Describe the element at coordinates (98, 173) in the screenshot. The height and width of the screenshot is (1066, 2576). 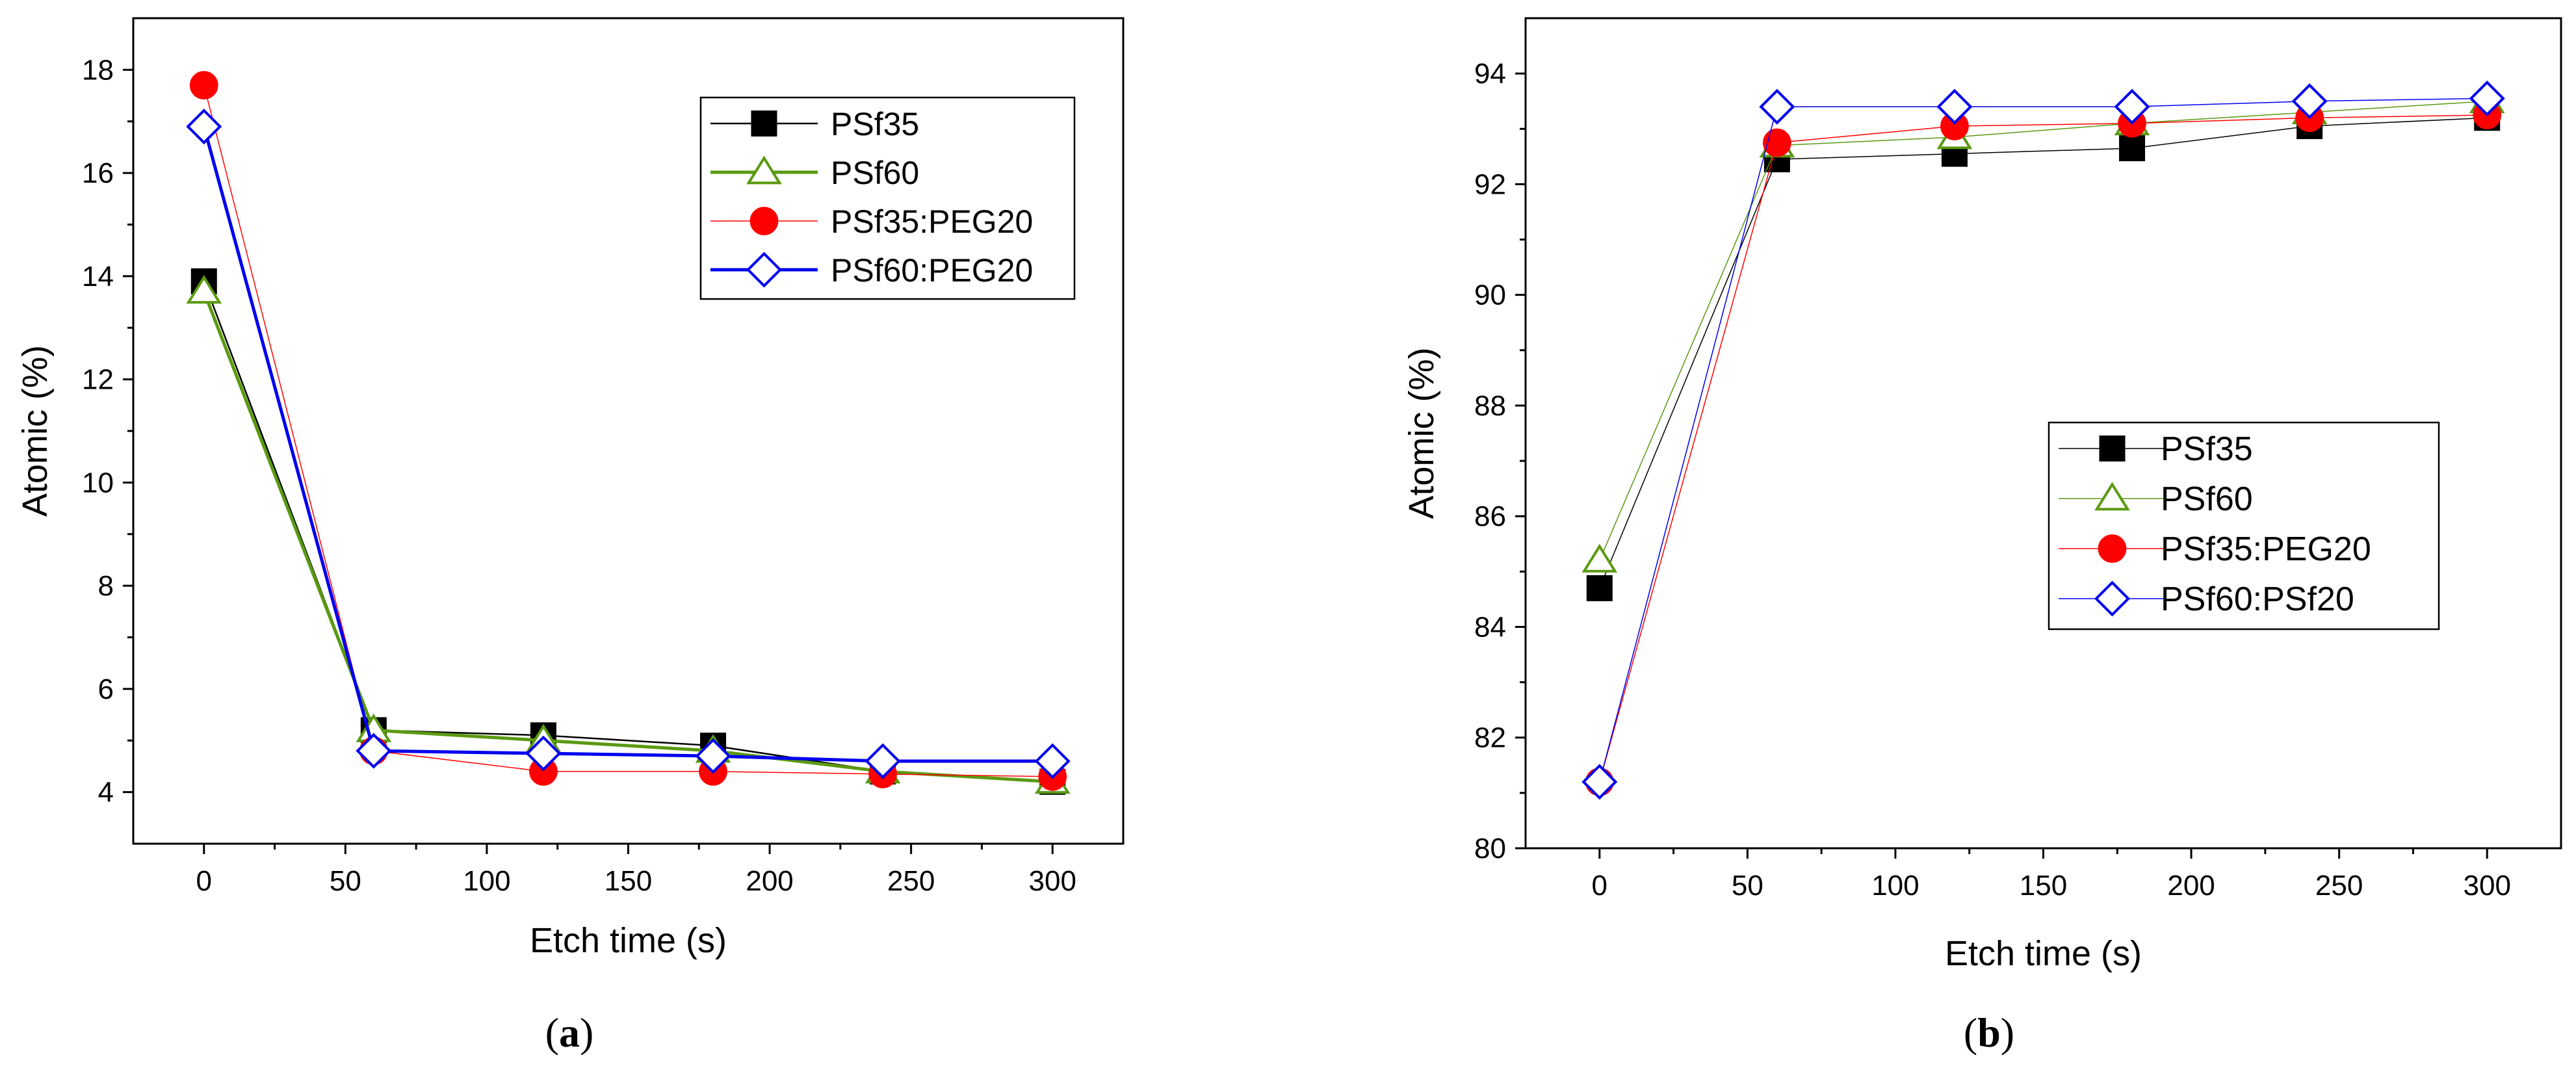
I see `y-tick-label: 16` at that location.